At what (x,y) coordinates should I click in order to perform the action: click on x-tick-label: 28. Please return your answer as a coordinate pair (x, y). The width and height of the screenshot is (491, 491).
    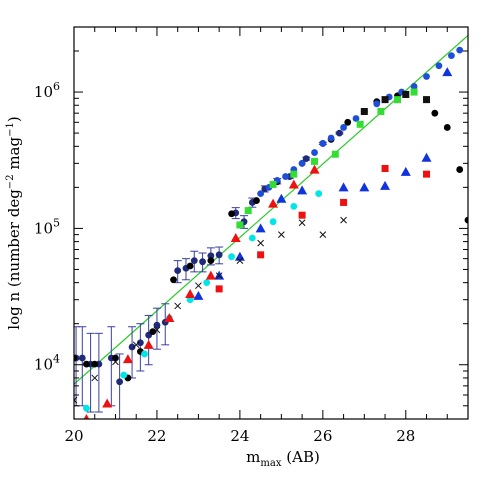
    Looking at the image, I should click on (405, 436).